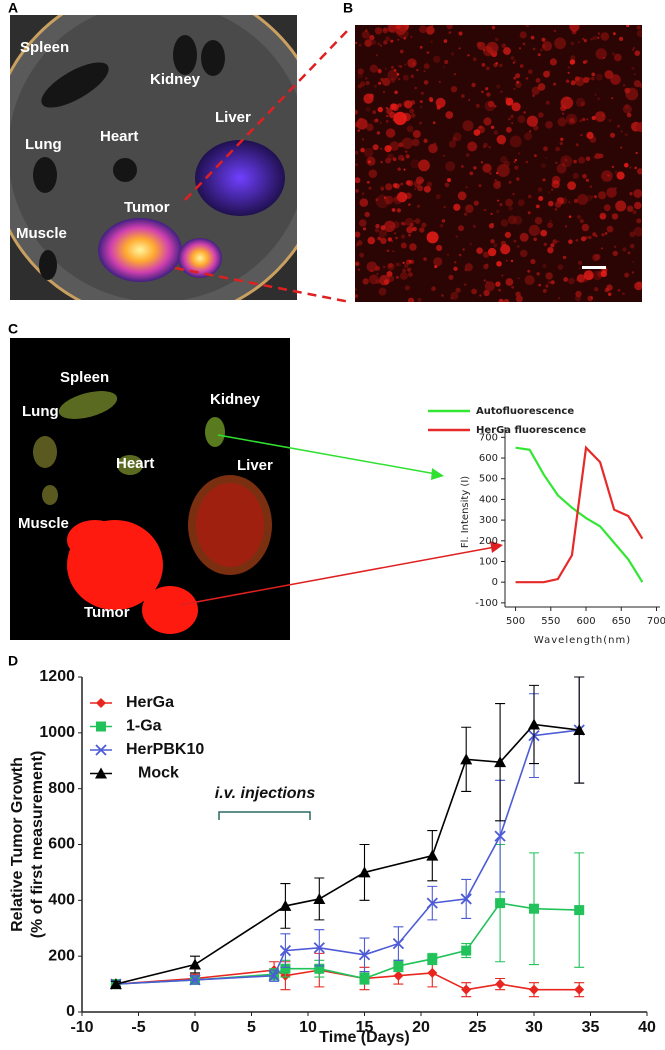 Image resolution: width=665 pixels, height=1050 pixels. What do you see at coordinates (488, 520) in the screenshot?
I see `y-tick-label: 300` at bounding box center [488, 520].